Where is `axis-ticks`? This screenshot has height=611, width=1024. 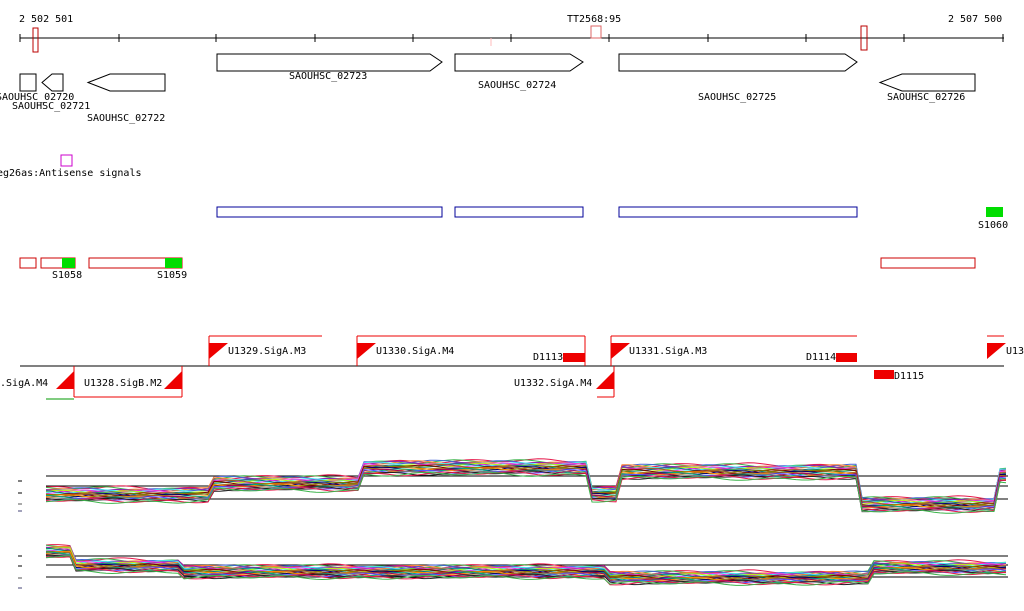
axis-ticks is located at coordinates (511, 38).